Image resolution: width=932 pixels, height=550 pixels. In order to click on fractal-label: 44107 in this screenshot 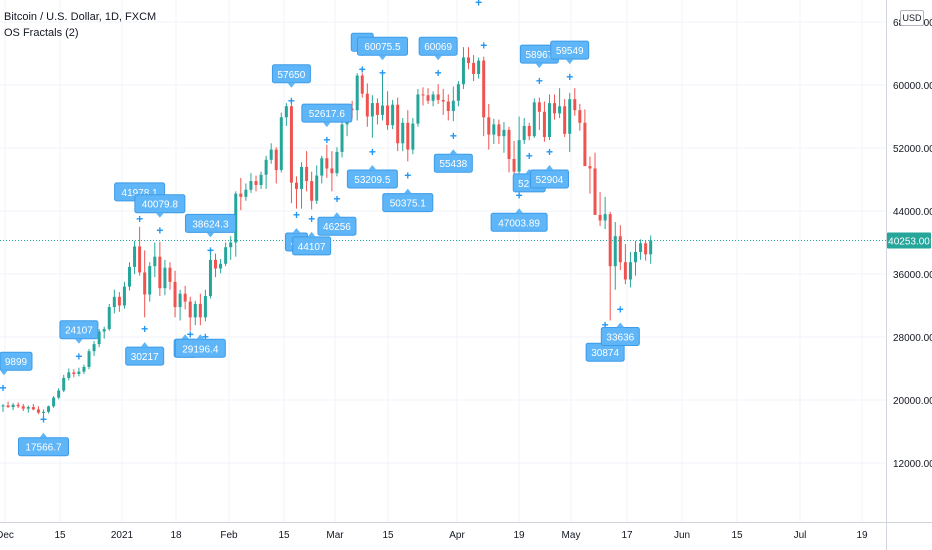, I will do `click(312, 243)`.